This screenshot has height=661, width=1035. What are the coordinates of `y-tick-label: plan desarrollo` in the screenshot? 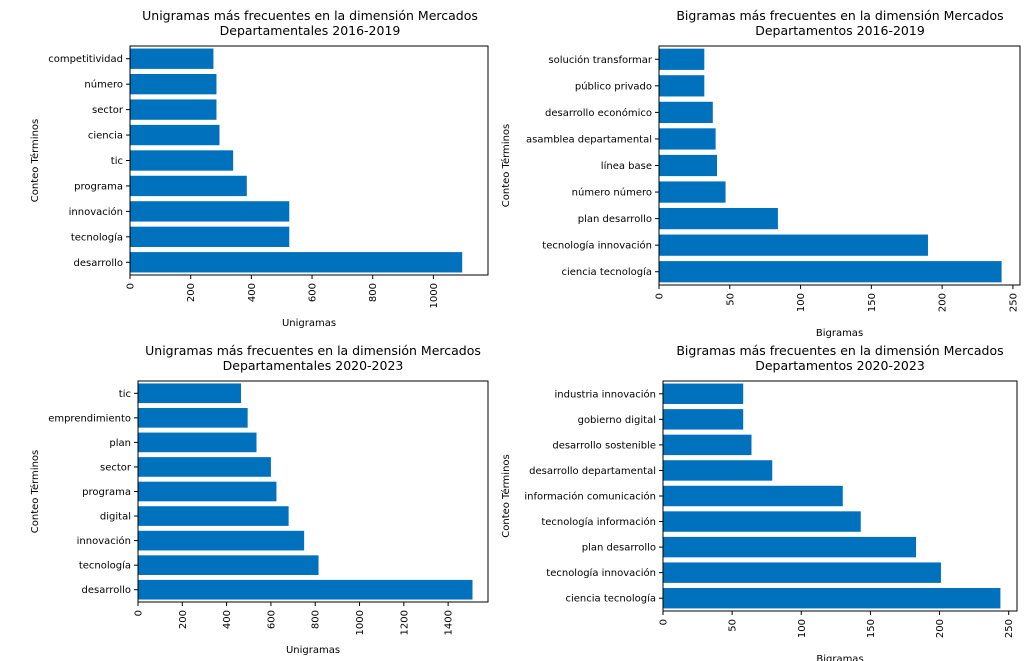 It's located at (615, 219).